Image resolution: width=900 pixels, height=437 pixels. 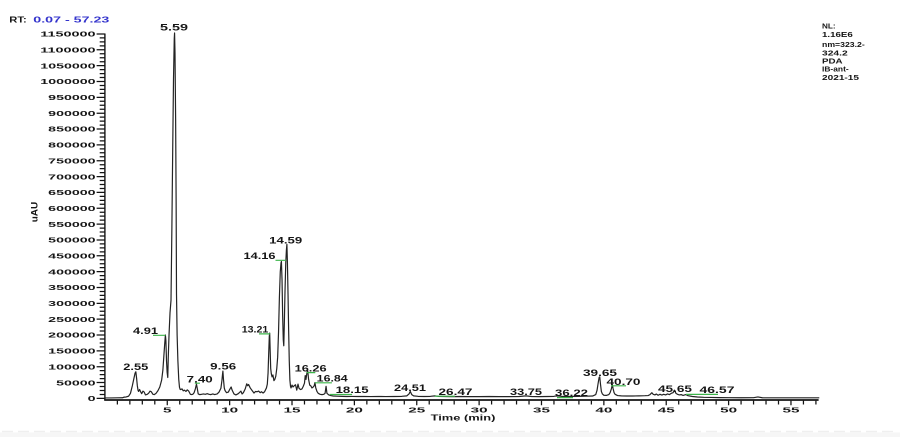 I want to click on svg-text: 33.75, so click(x=526, y=392).